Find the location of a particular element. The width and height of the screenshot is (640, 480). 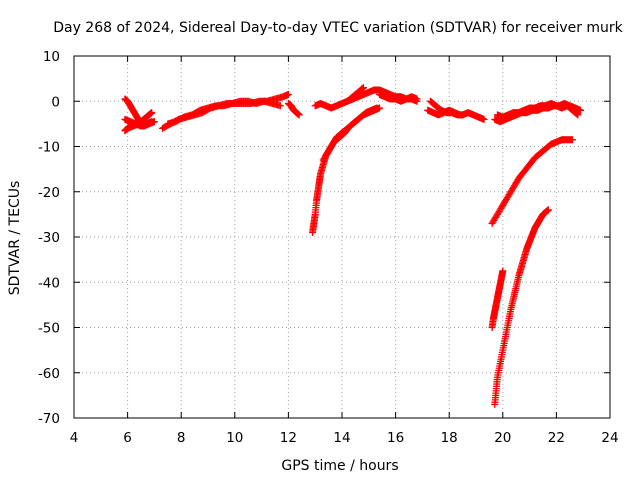

x-tick-label: 8 is located at coordinates (181, 438).